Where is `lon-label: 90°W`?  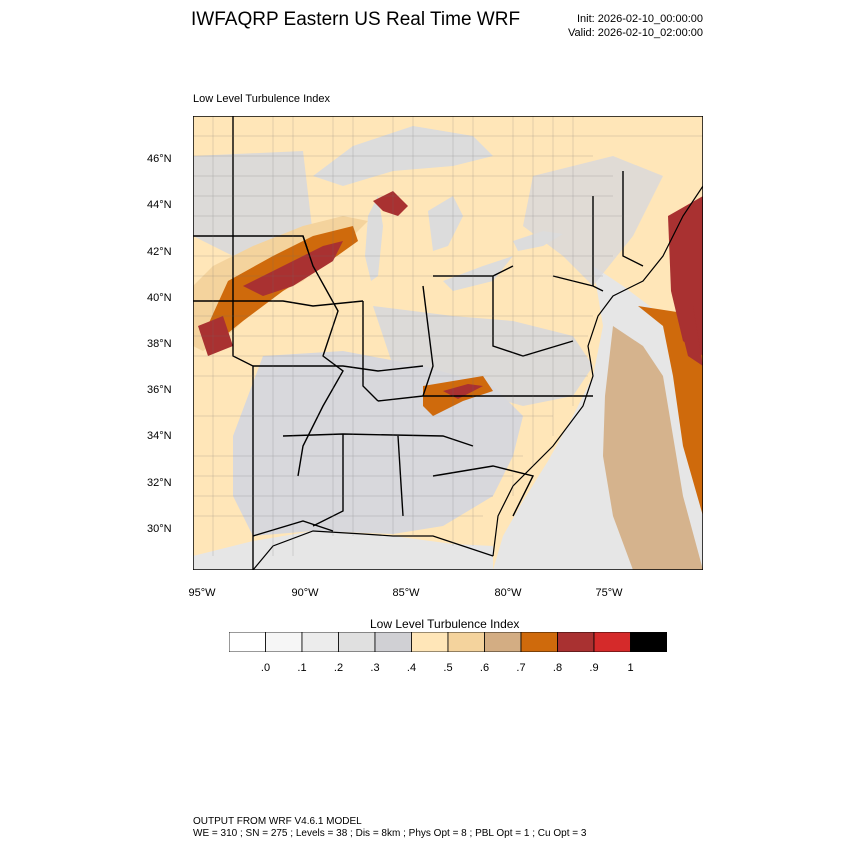
lon-label: 90°W is located at coordinates (305, 593).